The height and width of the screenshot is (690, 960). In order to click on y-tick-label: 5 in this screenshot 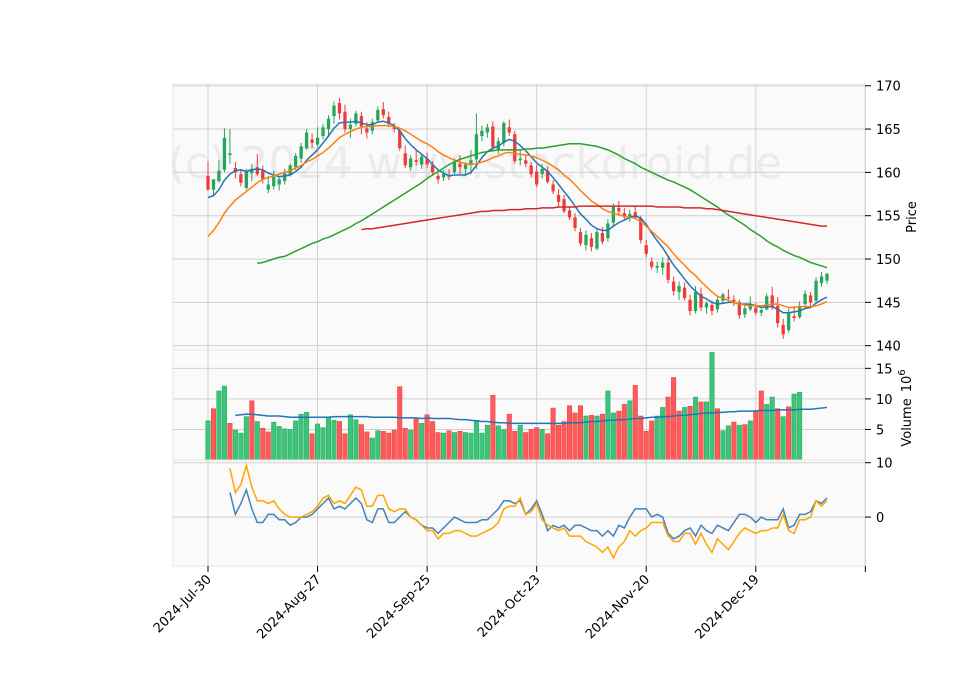, I will do `click(880, 430)`.